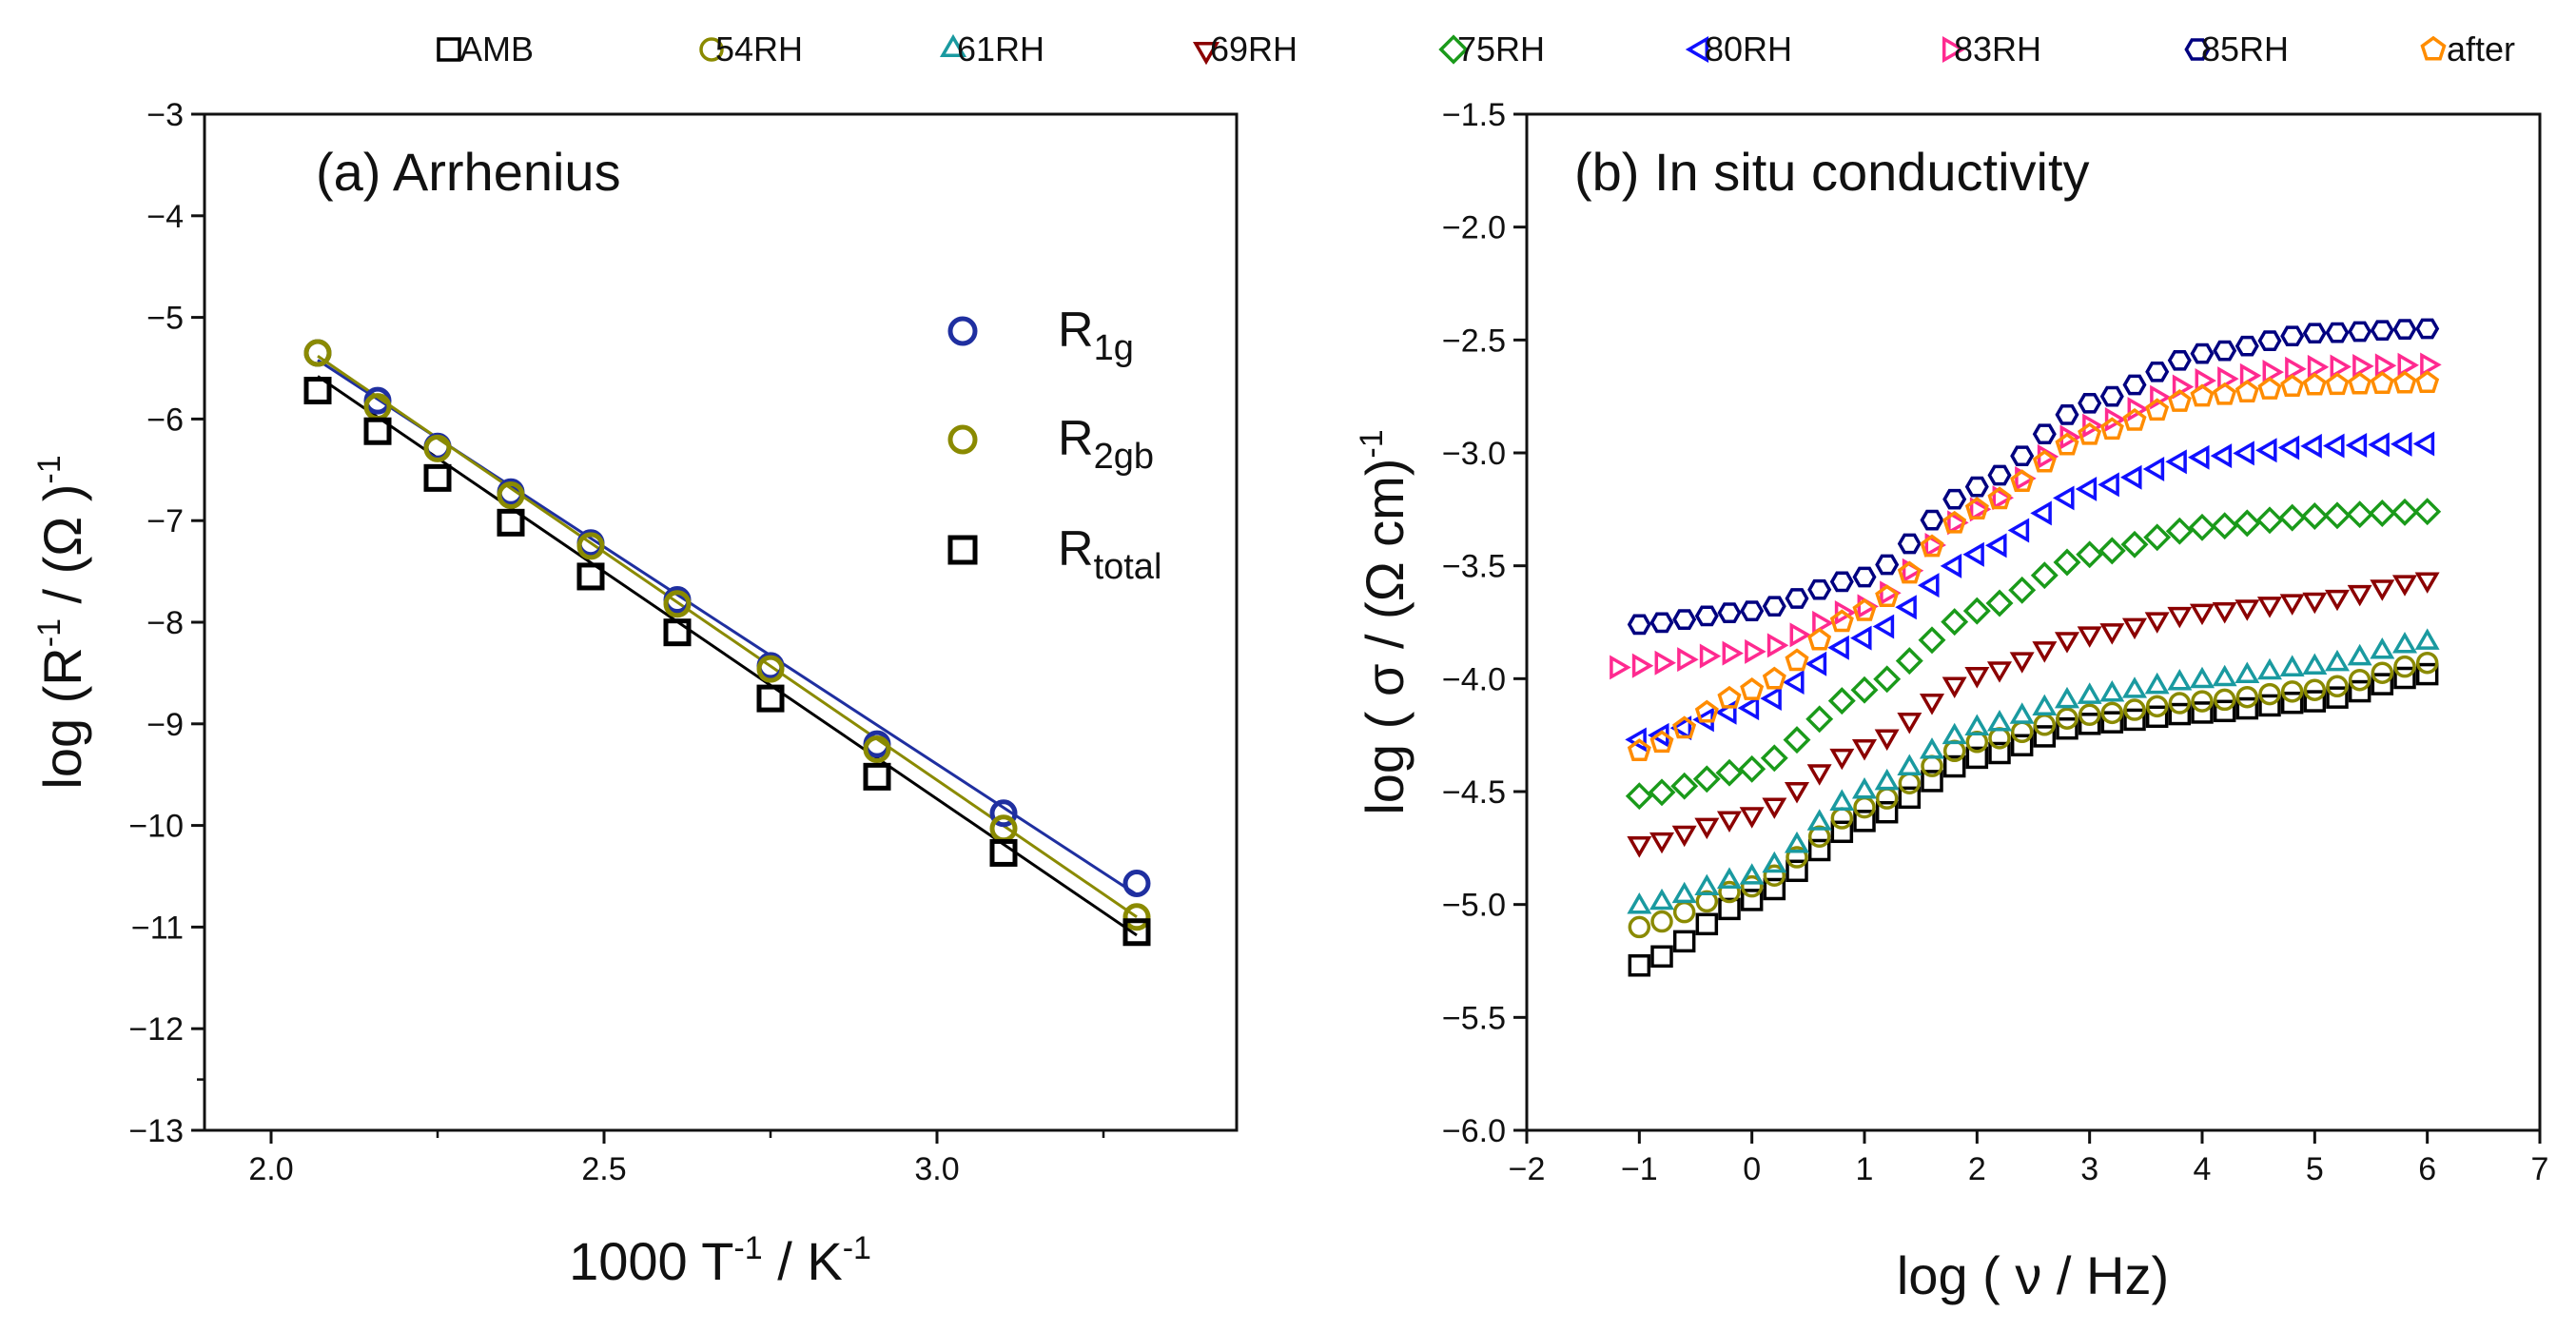 This screenshot has width=2576, height=1332. Describe the element at coordinates (1832, 172) in the screenshot. I see `panel-b-title: (b) In situ conductivity` at that location.